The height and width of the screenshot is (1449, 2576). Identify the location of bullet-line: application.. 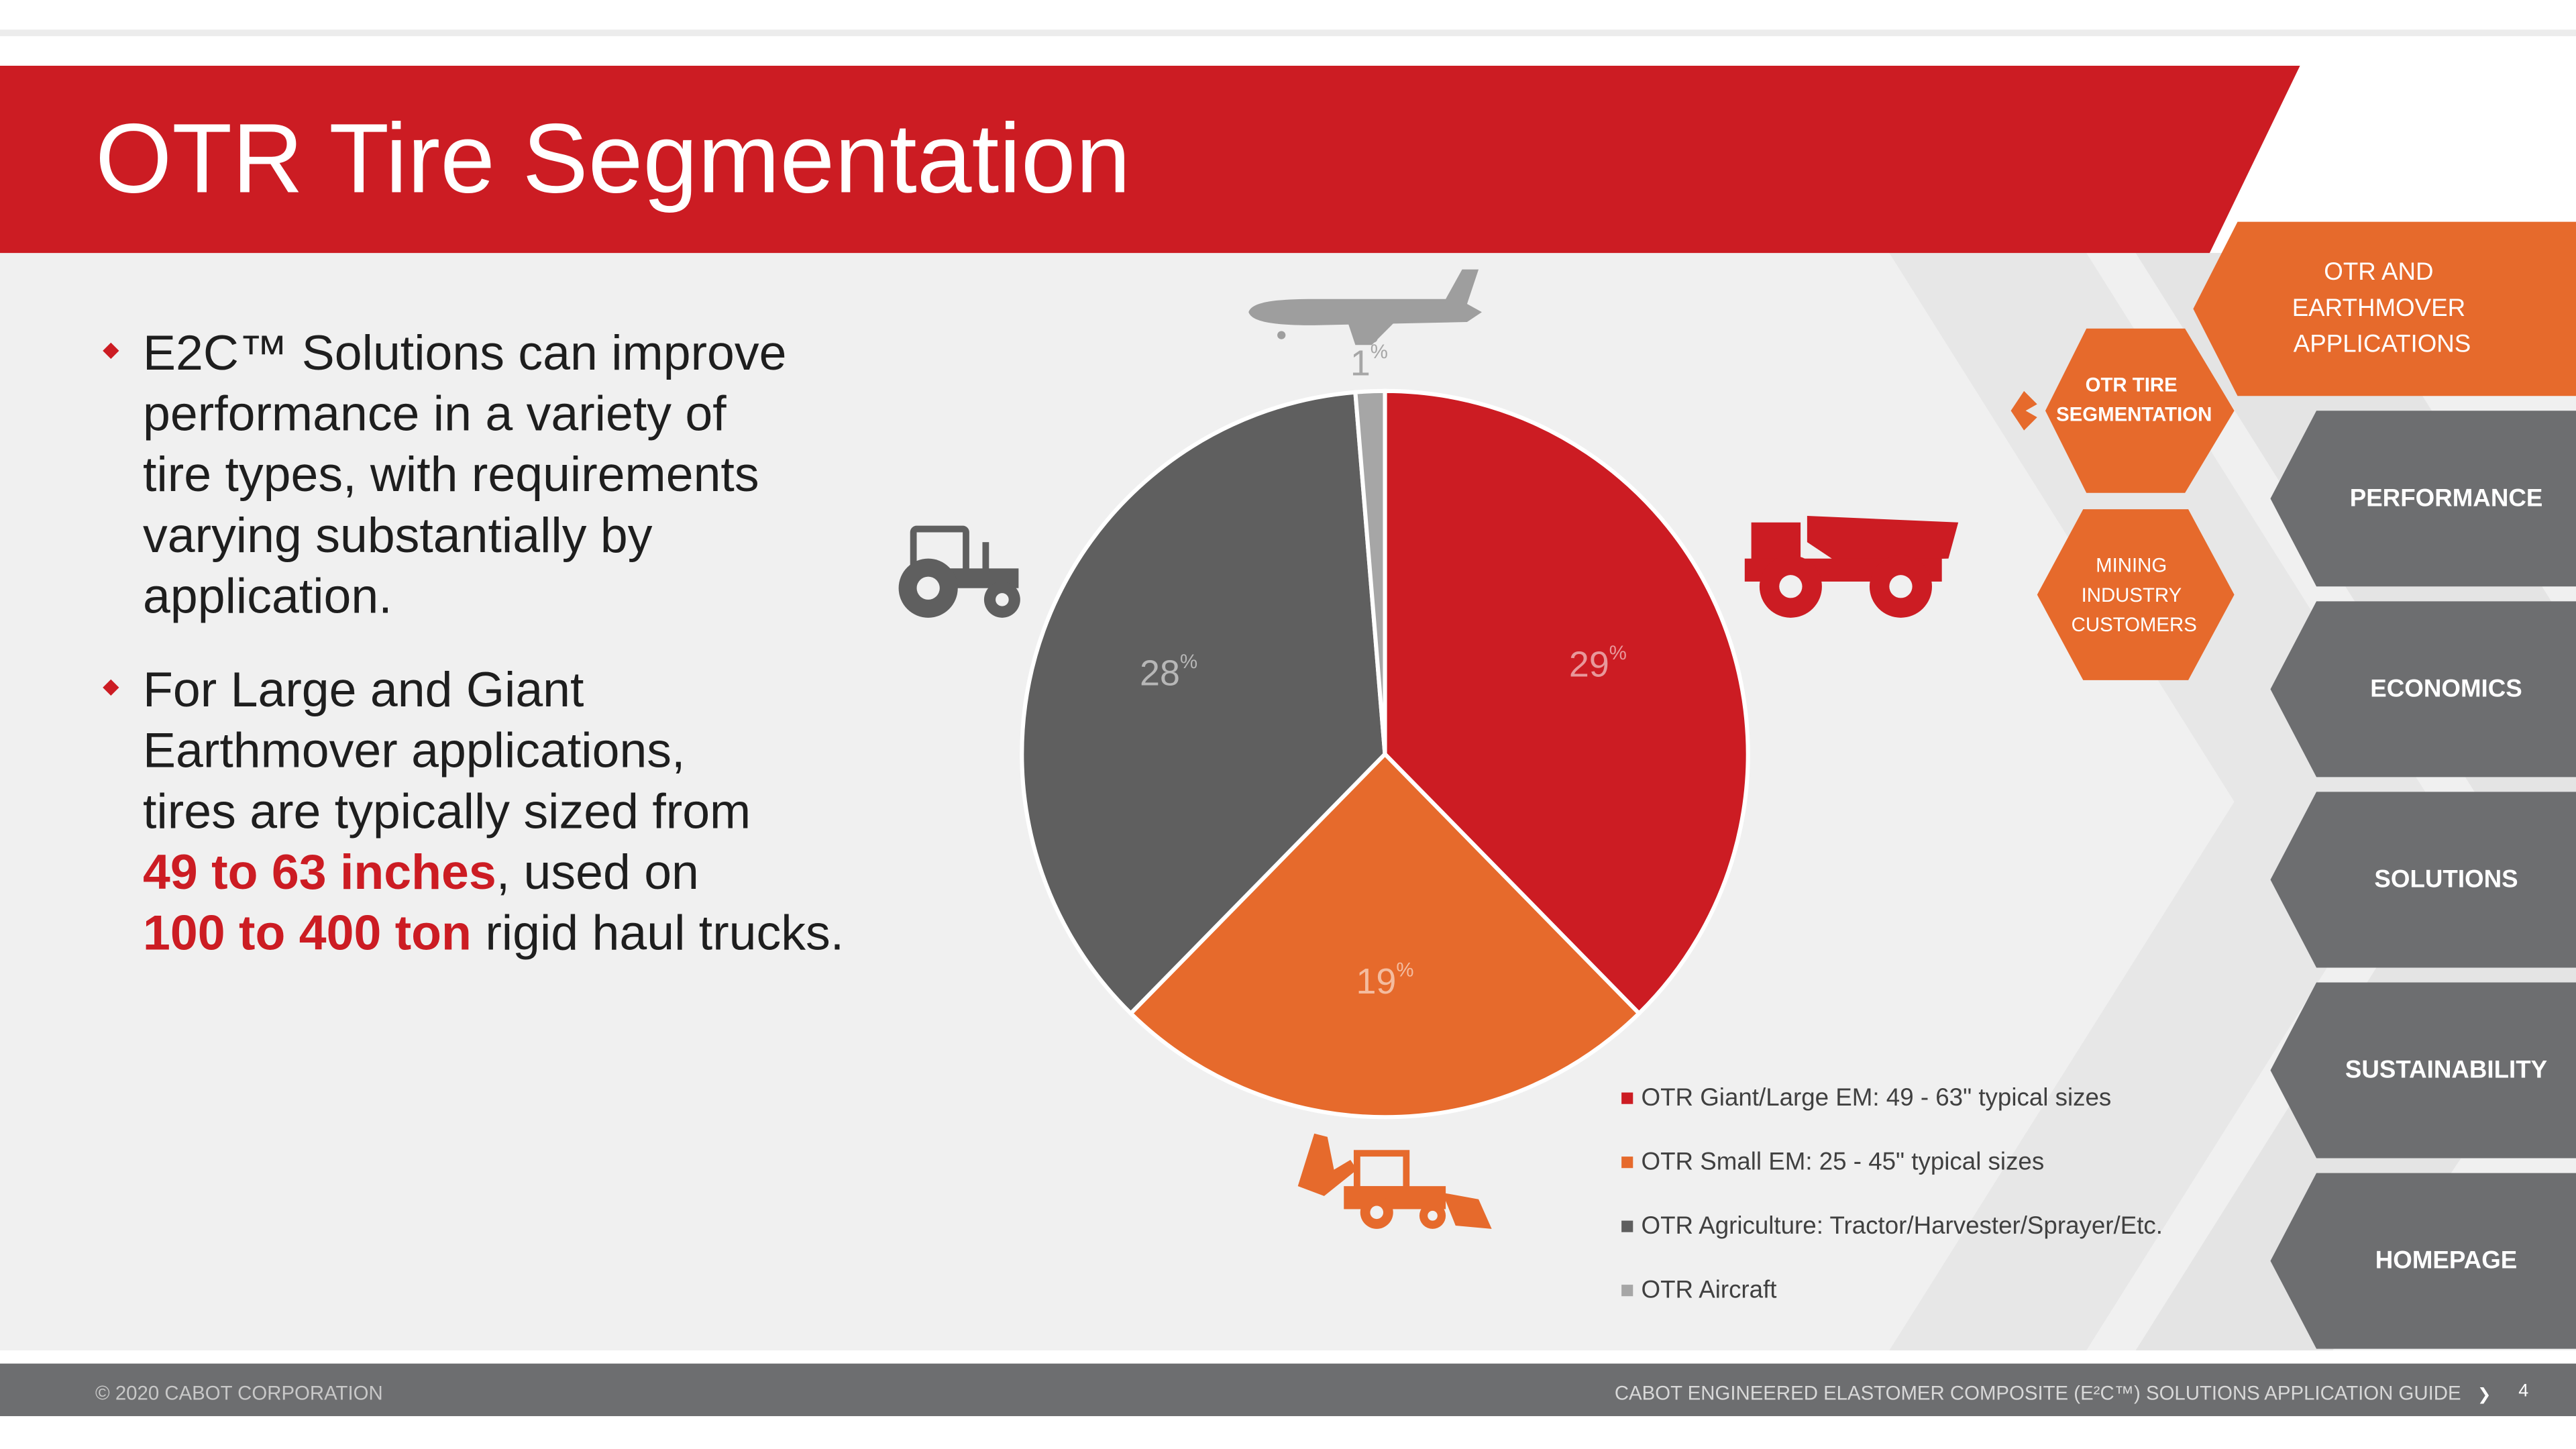
(267, 595).